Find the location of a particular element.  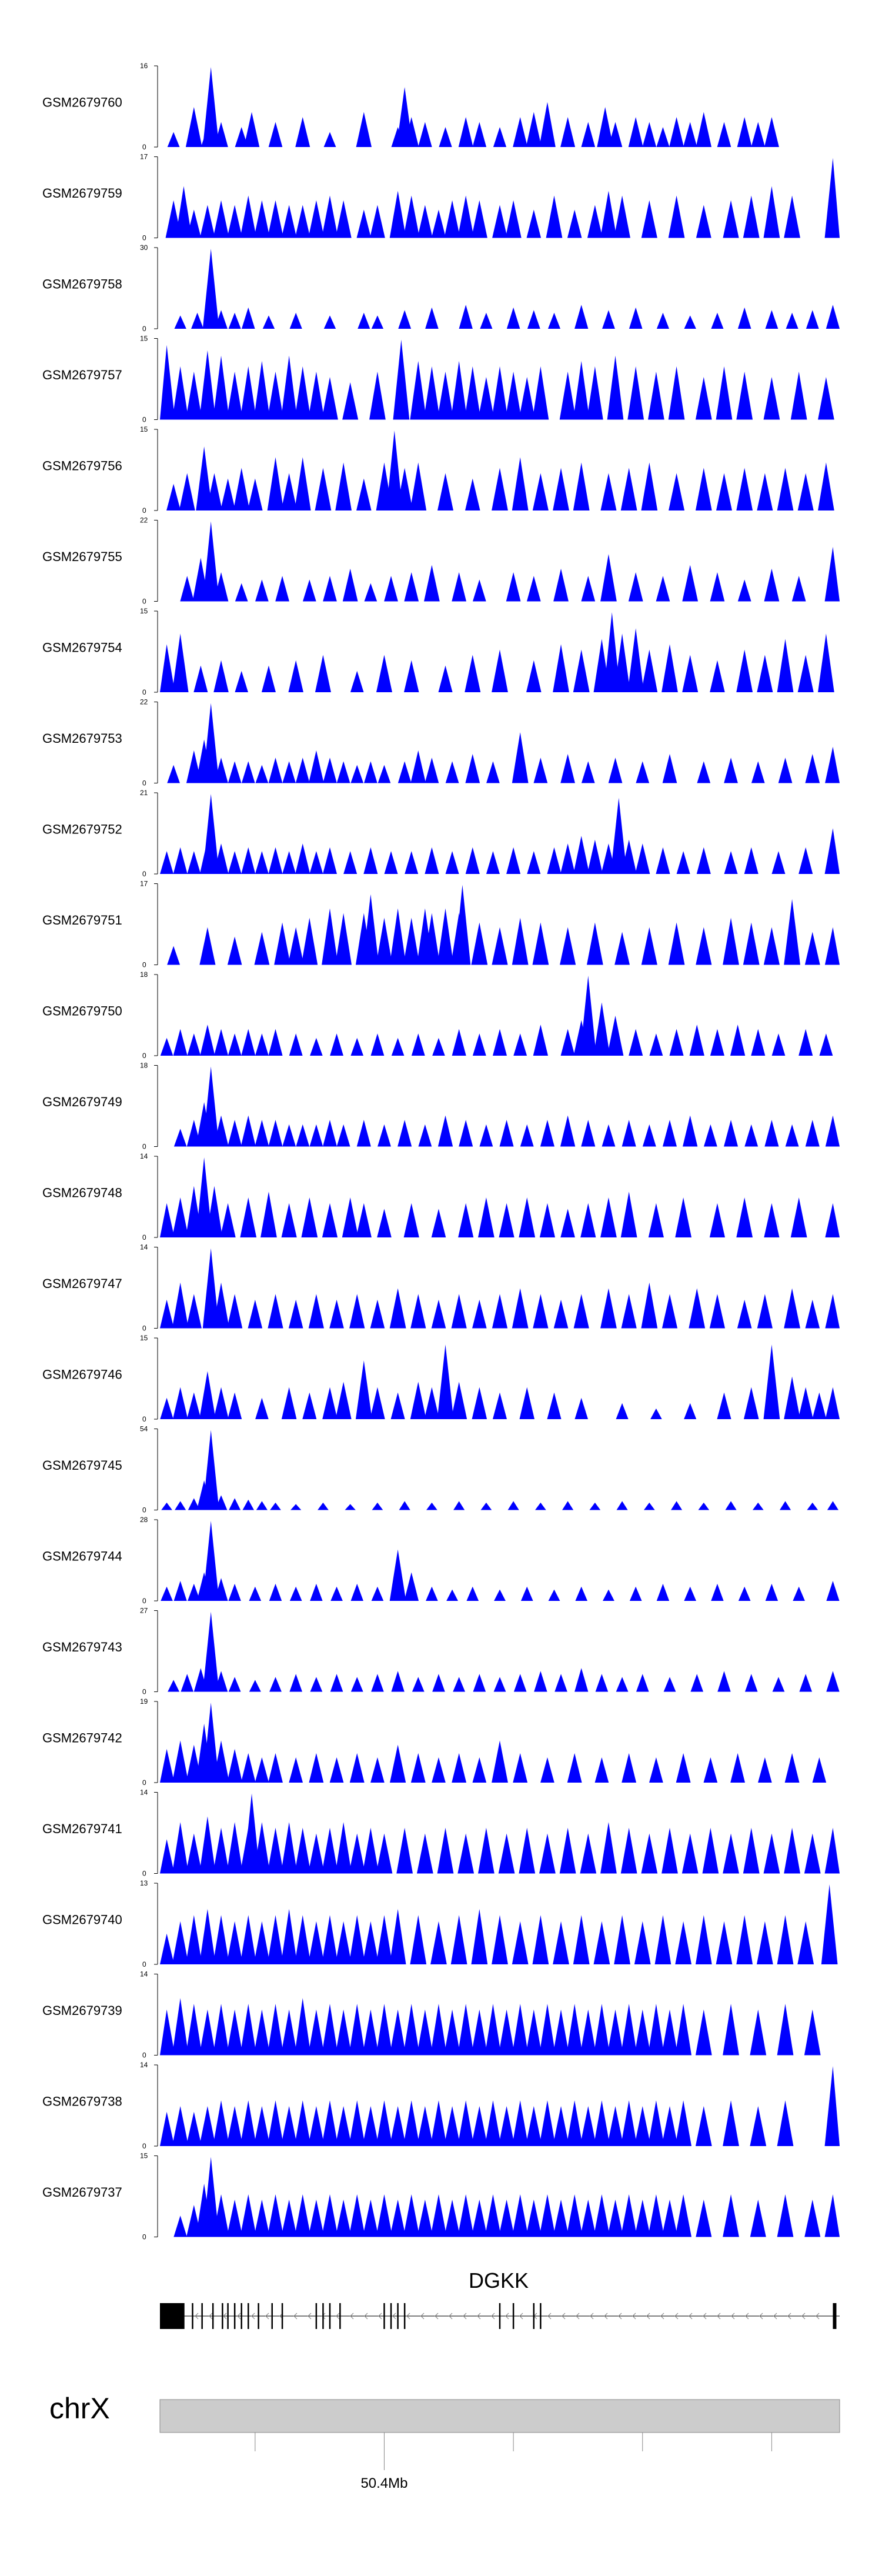

gene-utr is located at coordinates (171, 2316).